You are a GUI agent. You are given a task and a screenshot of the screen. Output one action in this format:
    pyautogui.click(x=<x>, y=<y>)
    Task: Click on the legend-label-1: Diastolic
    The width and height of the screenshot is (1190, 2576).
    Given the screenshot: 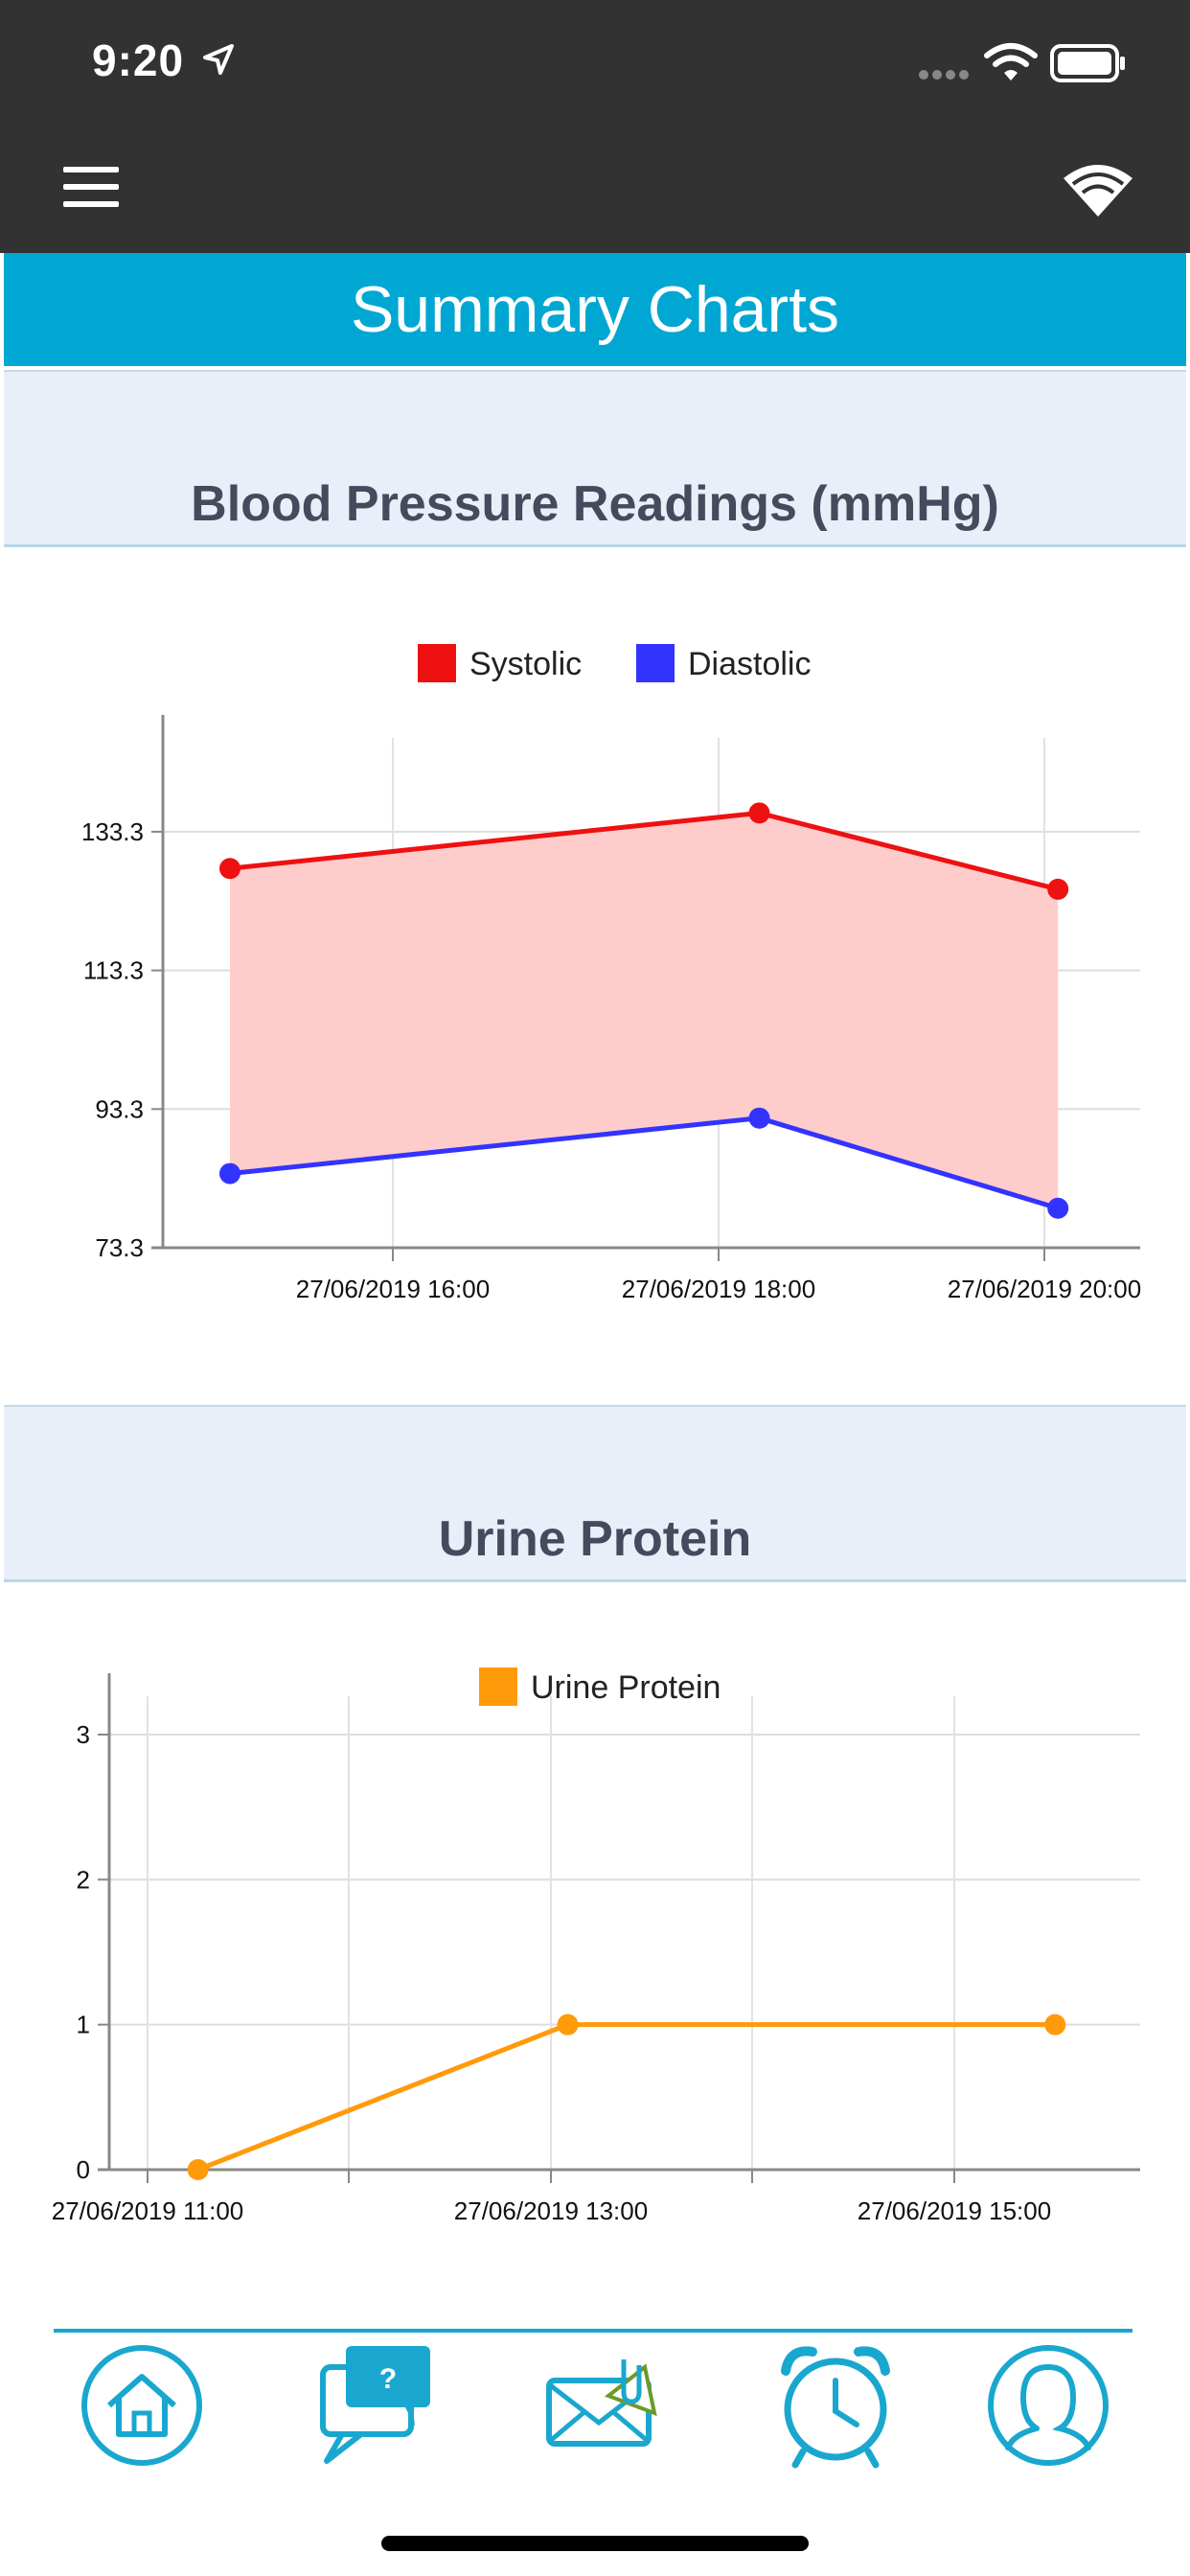 What is the action you would take?
    pyautogui.click(x=749, y=664)
    